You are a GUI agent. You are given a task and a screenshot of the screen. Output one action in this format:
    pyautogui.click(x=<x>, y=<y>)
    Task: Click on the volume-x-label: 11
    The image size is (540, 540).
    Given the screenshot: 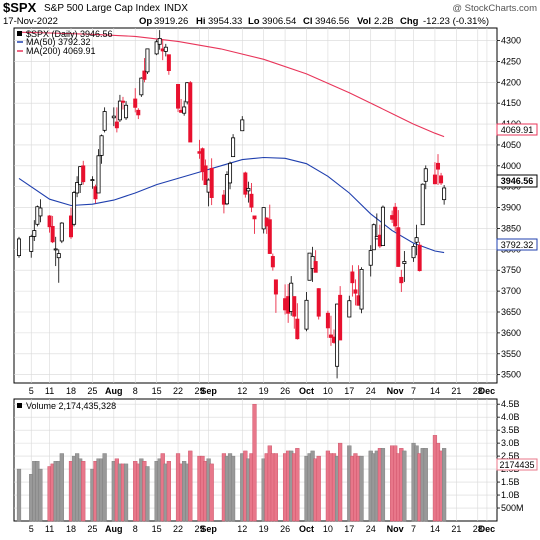 What is the action you would take?
    pyautogui.click(x=49, y=529)
    